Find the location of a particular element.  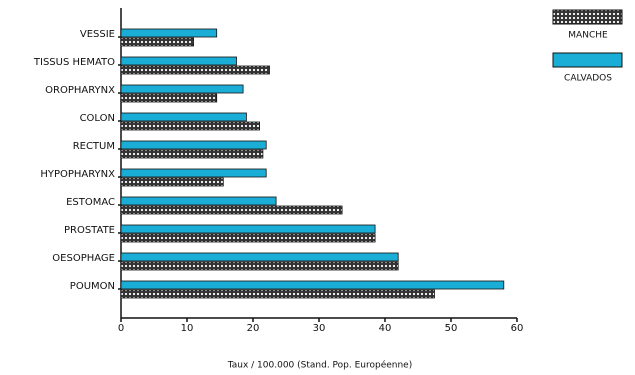

x-tick-label: 50 is located at coordinates (451, 328).